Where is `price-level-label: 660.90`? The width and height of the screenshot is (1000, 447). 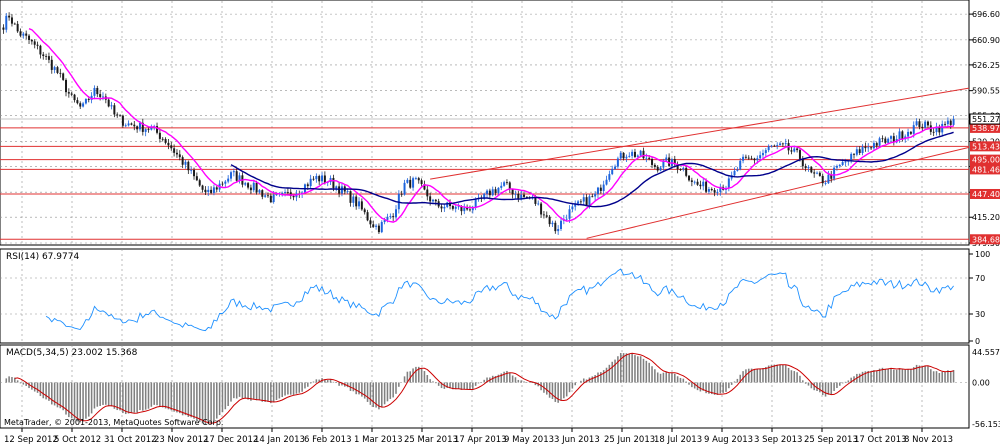
price-level-label: 660.90 is located at coordinates (986, 40).